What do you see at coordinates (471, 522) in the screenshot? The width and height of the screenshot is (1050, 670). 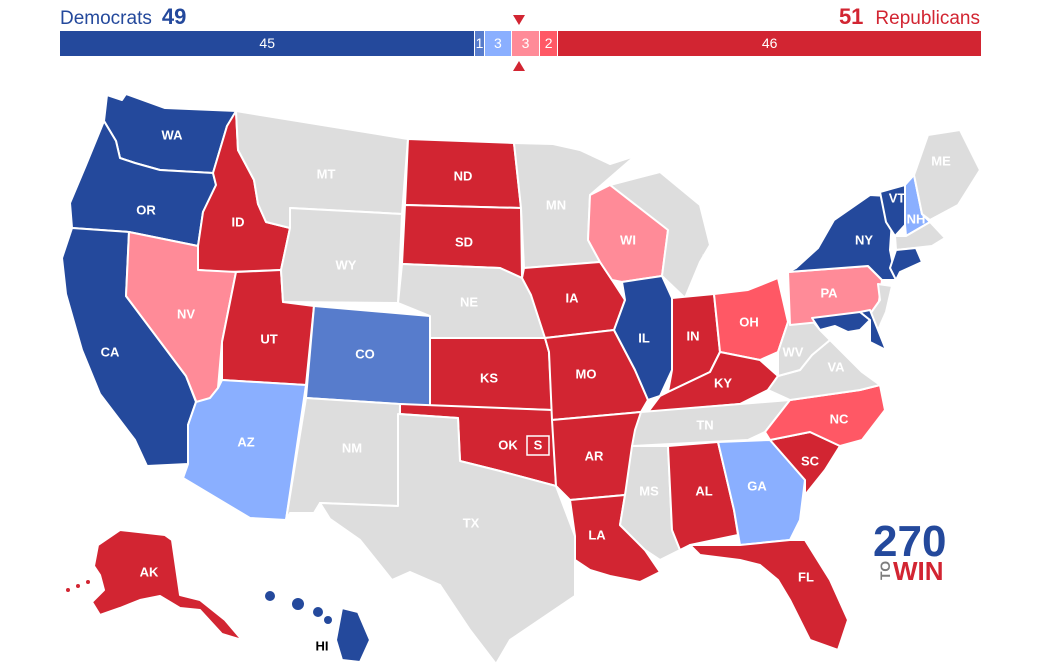 I see `state-label-tx: TX` at bounding box center [471, 522].